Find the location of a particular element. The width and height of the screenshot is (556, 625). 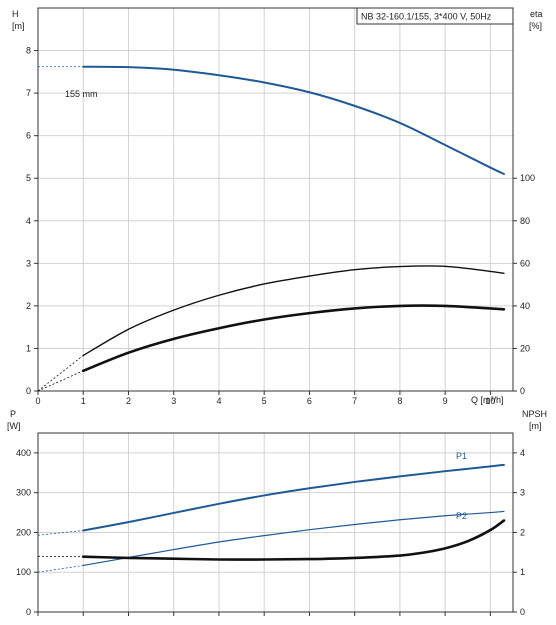

right-axis-tick-label: 80 is located at coordinates (525, 221).